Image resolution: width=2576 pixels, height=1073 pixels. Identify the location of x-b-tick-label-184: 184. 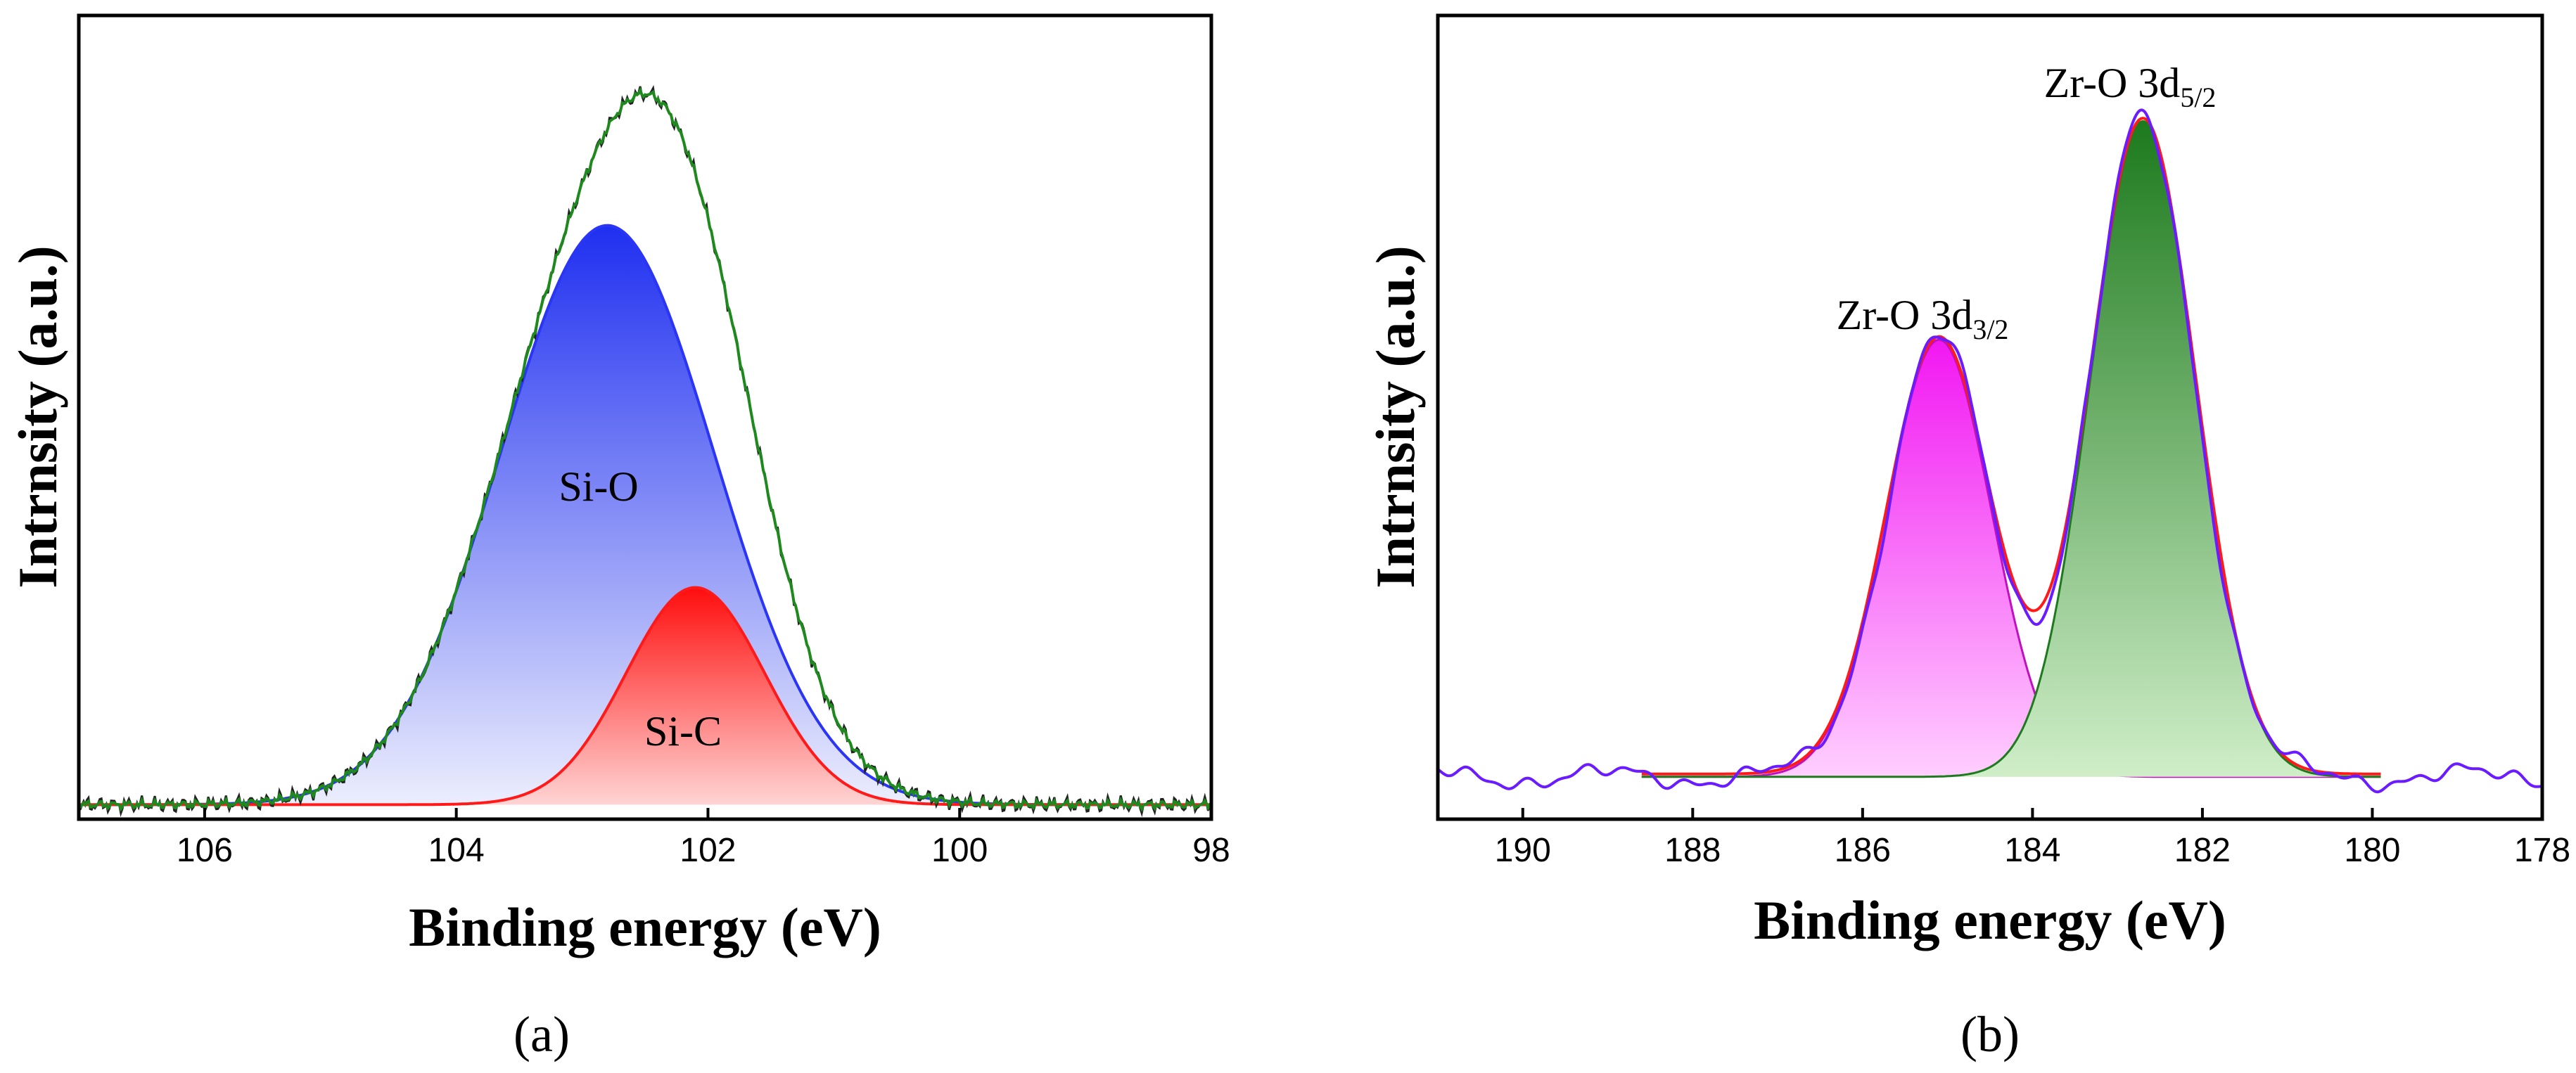
(2032, 850).